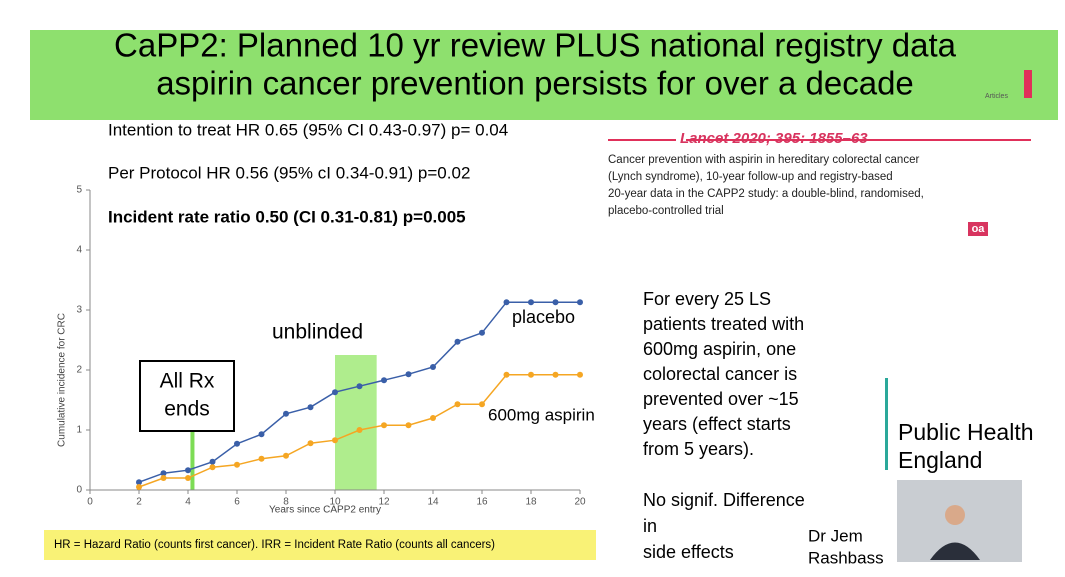 The width and height of the screenshot is (1065, 577). What do you see at coordinates (482, 502) in the screenshot?
I see `x-tick-label: 16` at bounding box center [482, 502].